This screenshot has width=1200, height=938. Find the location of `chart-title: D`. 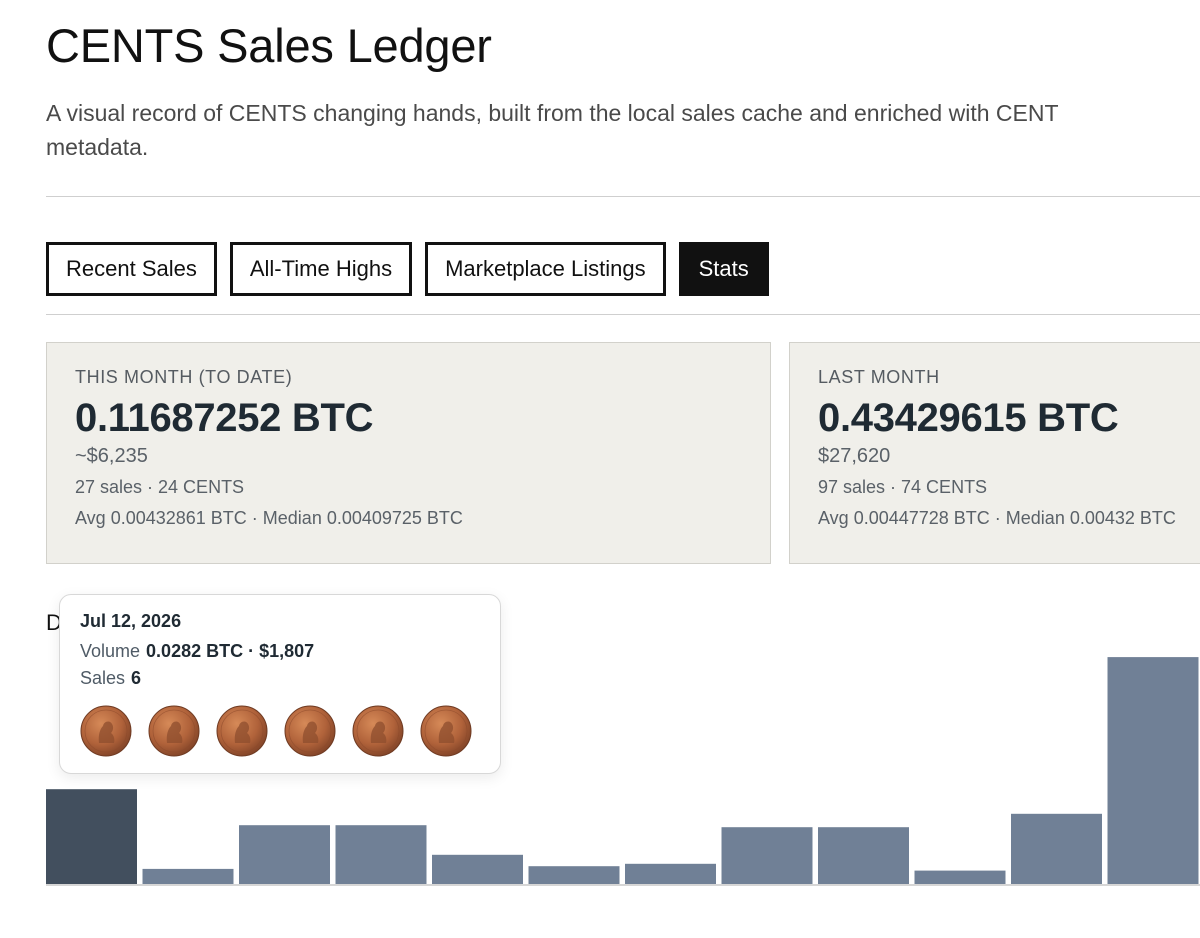

chart-title: D is located at coordinates (54, 622).